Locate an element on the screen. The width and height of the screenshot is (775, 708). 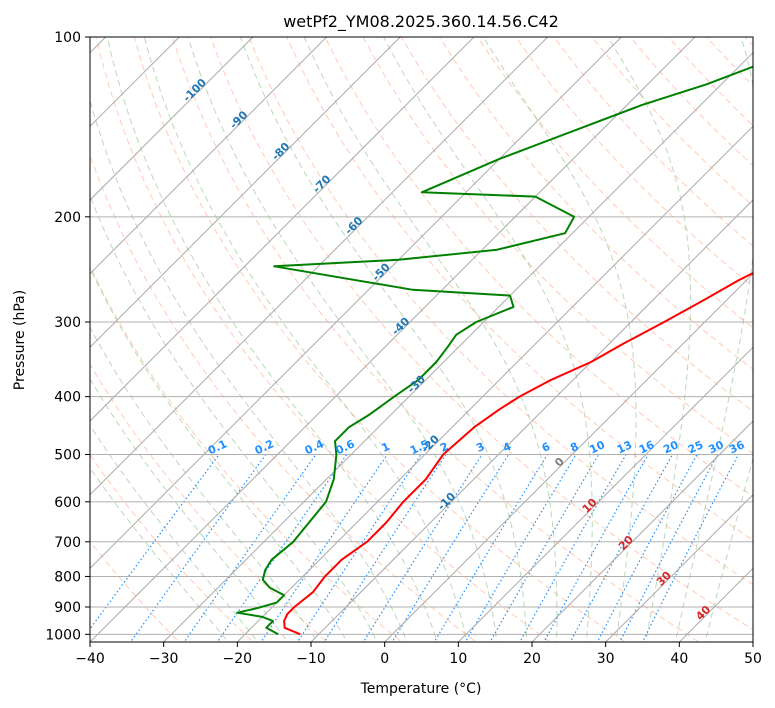
x-tick-label: −30 is located at coordinates (164, 659).